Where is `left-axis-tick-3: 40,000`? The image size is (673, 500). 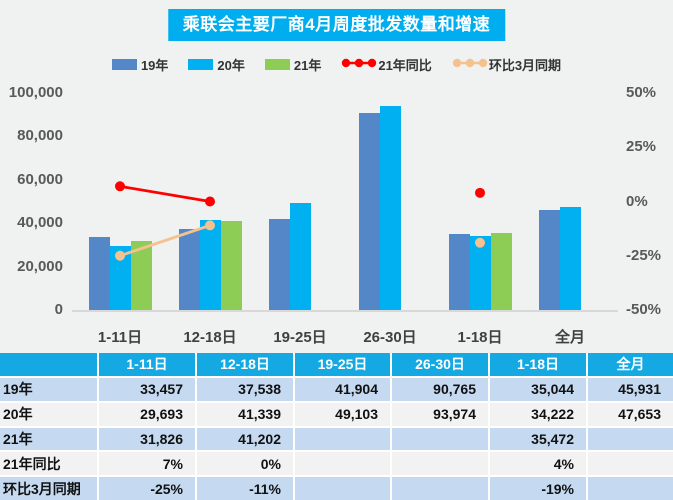
left-axis-tick-3: 40,000 is located at coordinates (40, 223).